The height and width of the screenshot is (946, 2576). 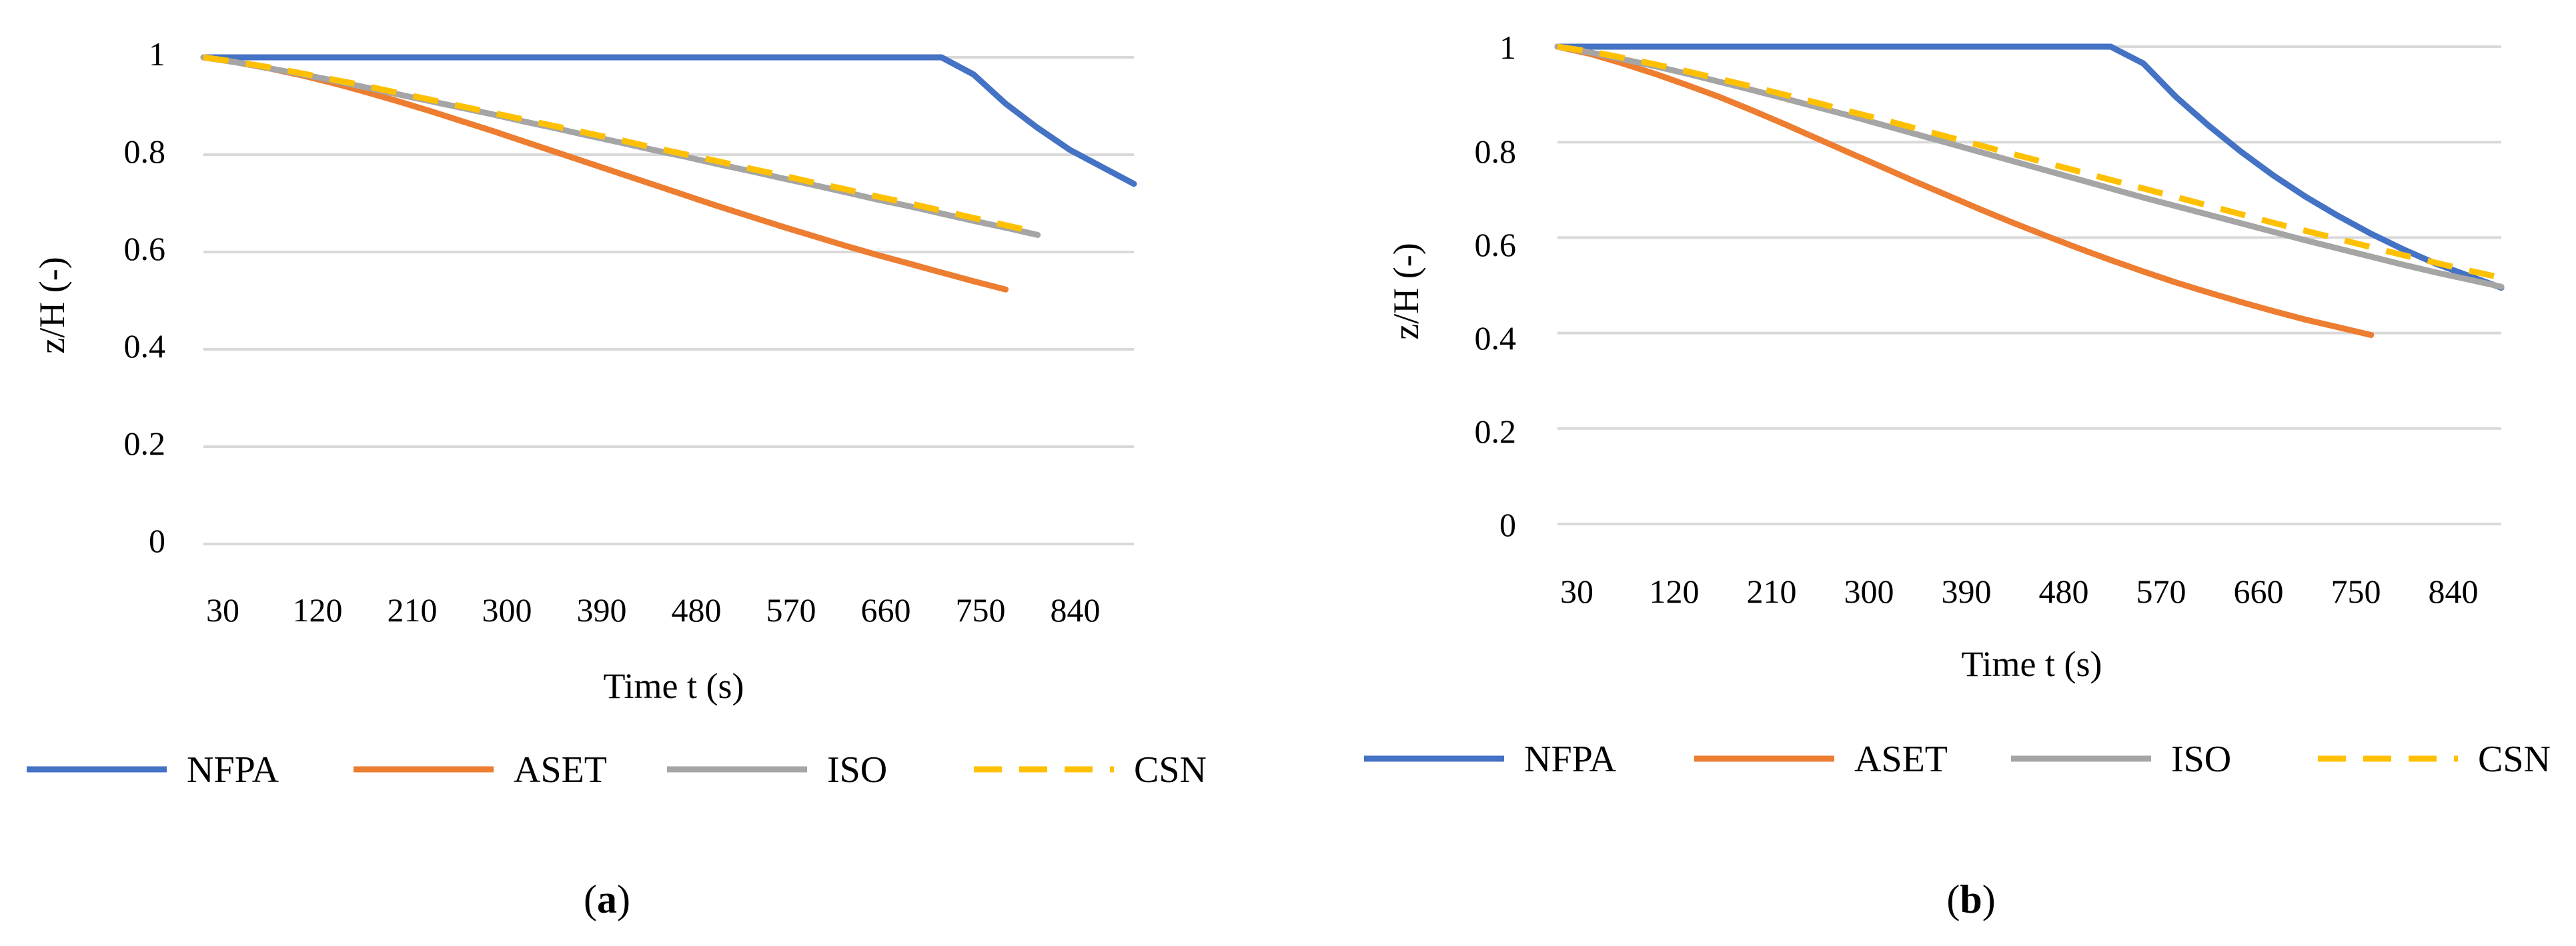 I want to click on chart-b-y-axis-title: z/H (-), so click(x=1406, y=291).